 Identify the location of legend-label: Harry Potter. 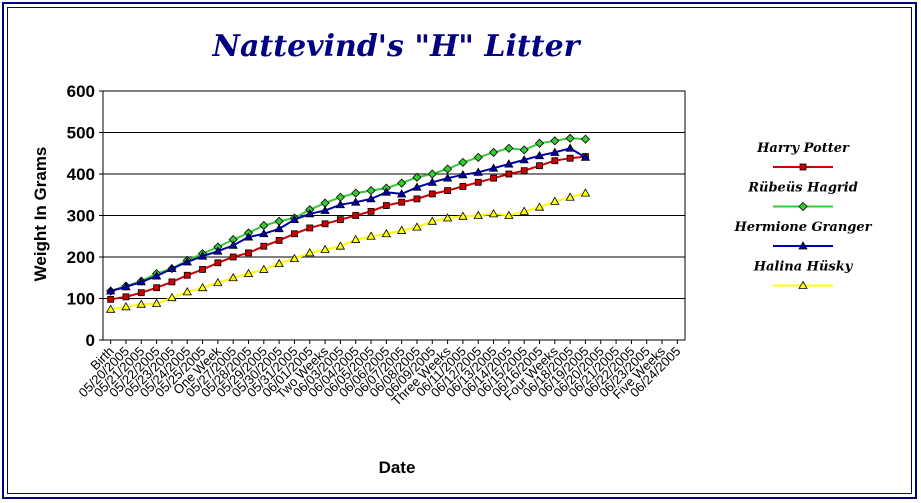
(803, 148).